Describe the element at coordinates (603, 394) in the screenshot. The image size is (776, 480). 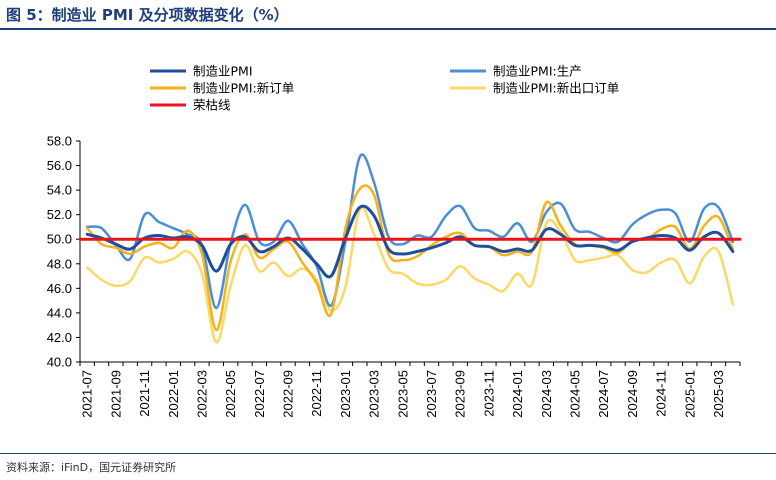
I see `x-tick-label-2024-07: 2024-07` at that location.